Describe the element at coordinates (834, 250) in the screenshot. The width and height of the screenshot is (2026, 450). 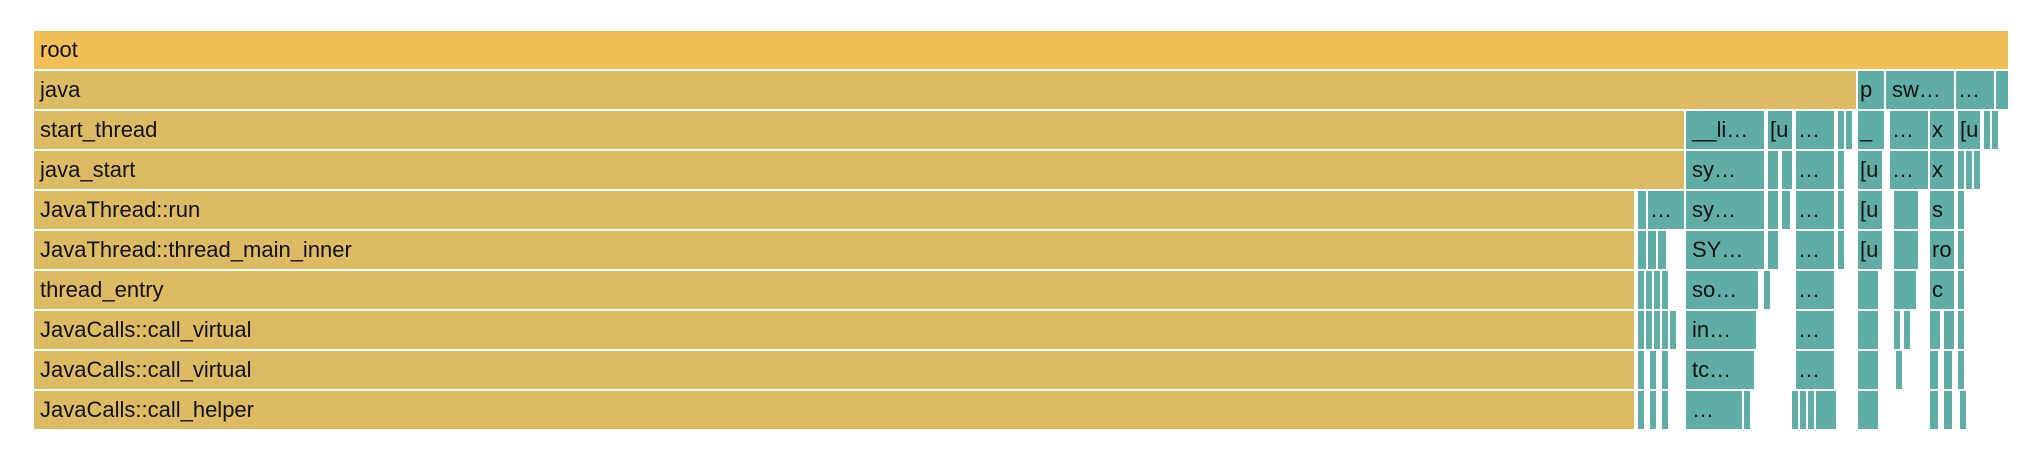
I see `flame-frame: JavaThread::thread_main_inner` at that location.